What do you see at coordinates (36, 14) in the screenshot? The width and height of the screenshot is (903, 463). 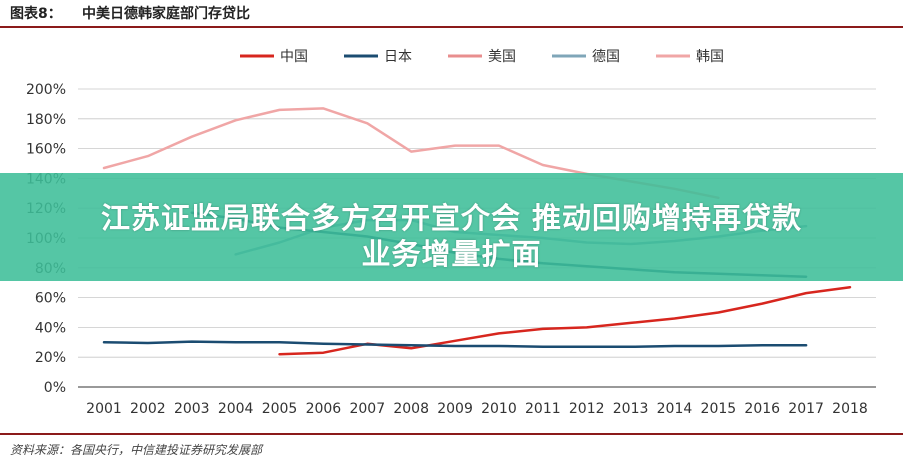 I see `figure-number: 图表8：` at bounding box center [36, 14].